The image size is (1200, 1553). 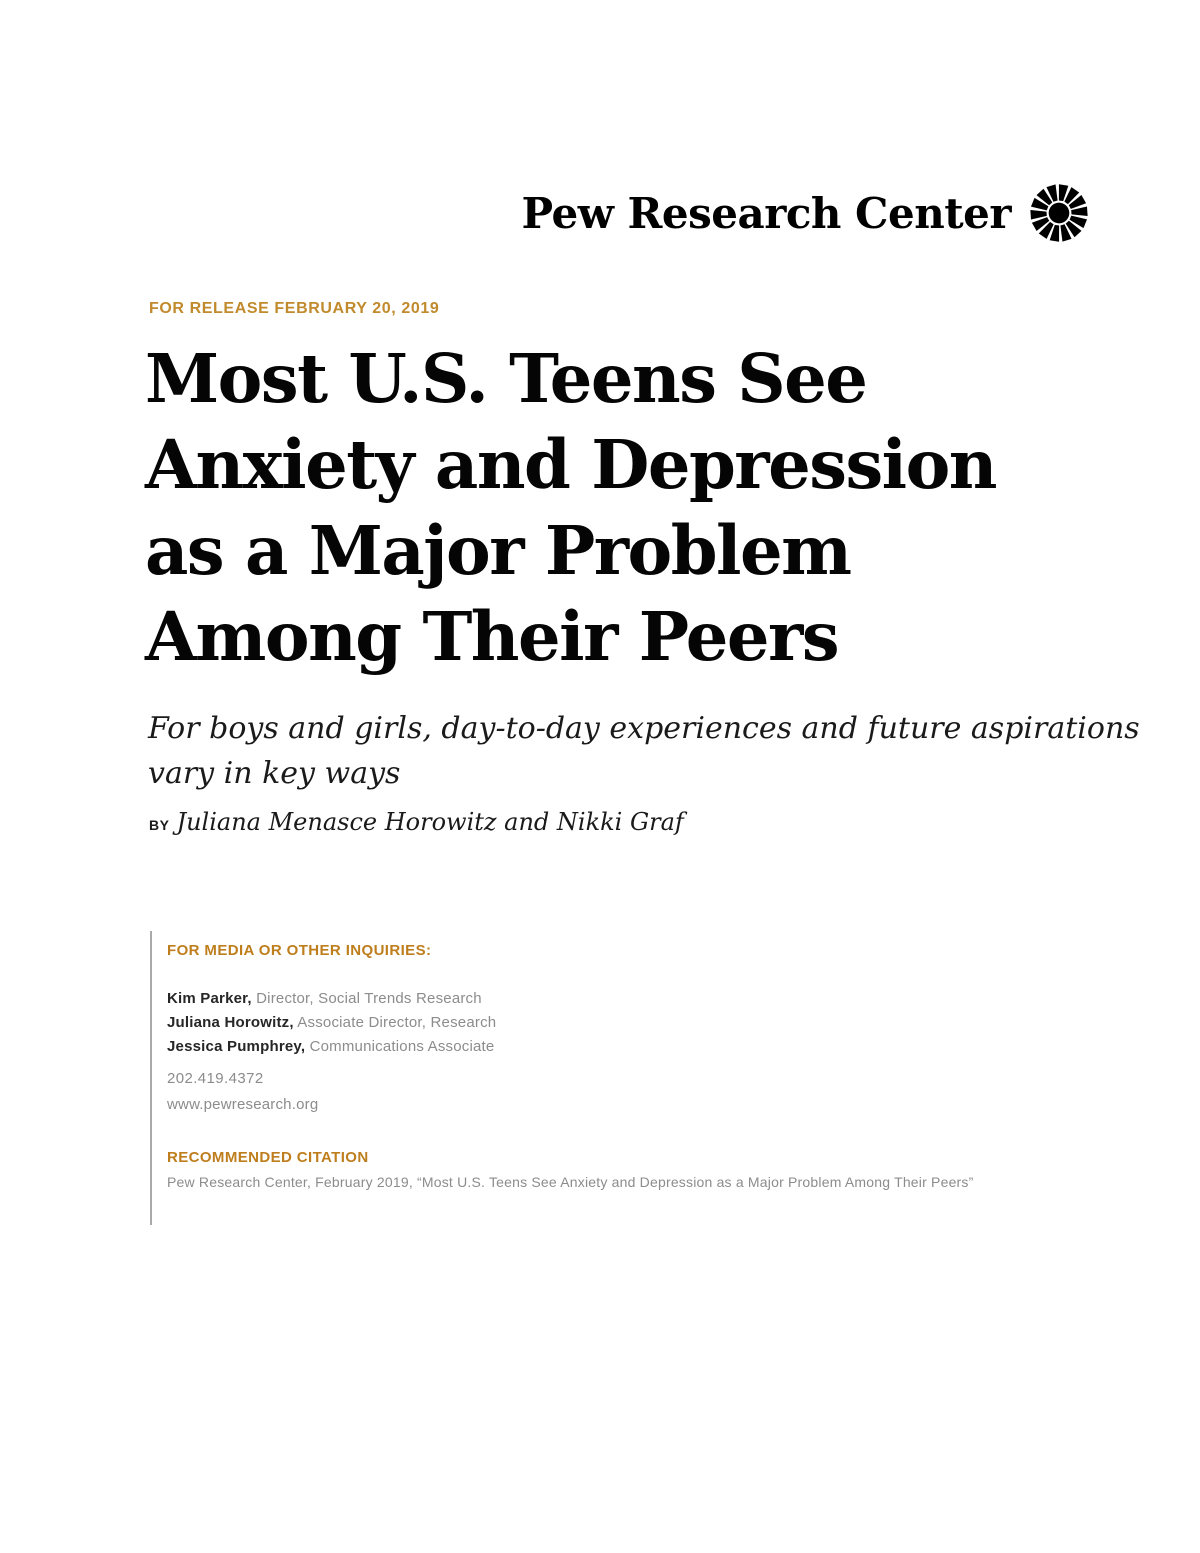 I want to click on contact-role: Communications Associate, so click(x=402, y=1046).